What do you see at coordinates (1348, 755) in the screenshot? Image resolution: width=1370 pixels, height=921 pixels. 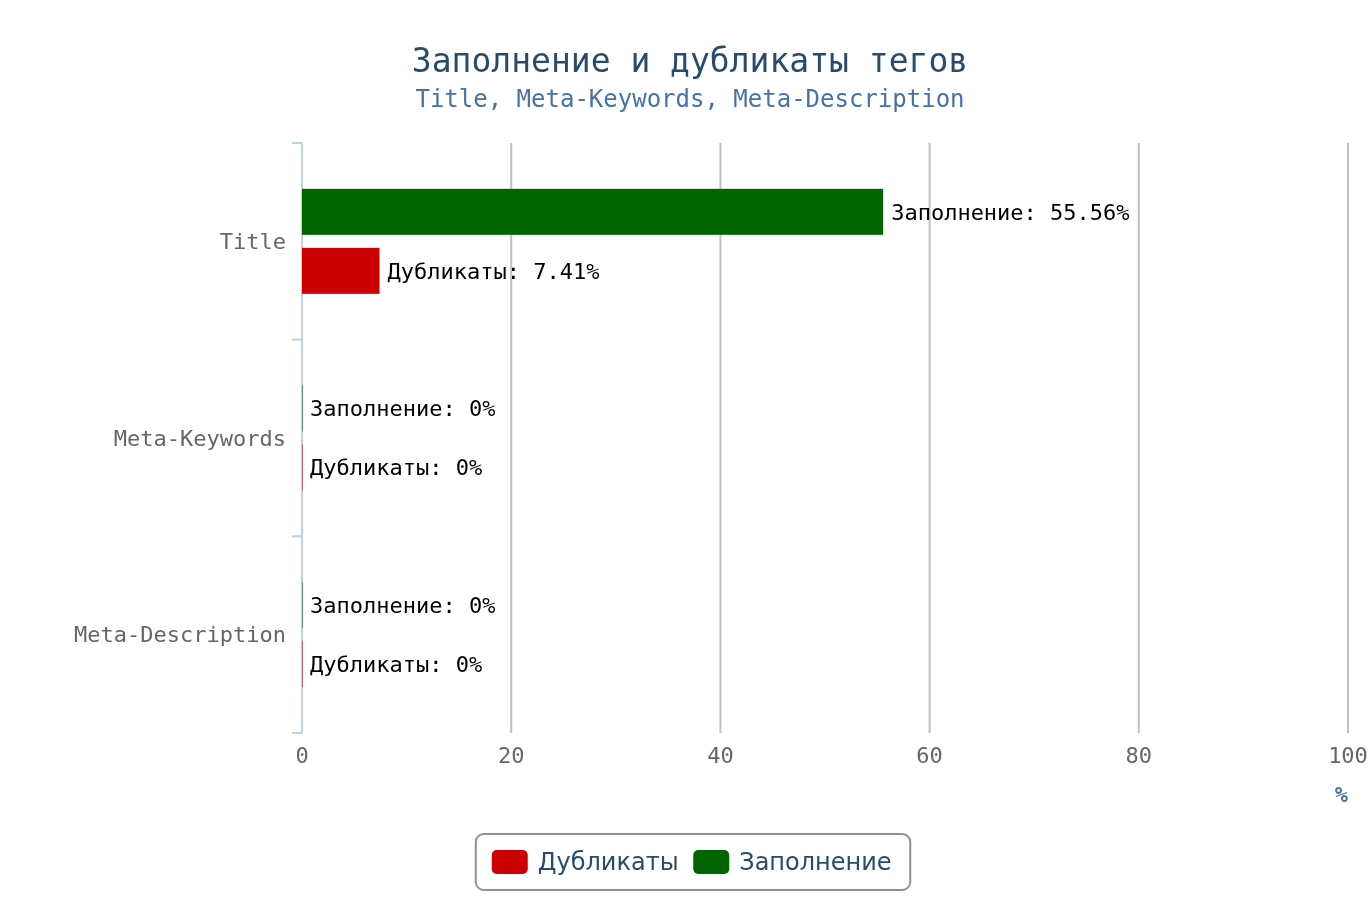 I see `x-tick-label: 100` at bounding box center [1348, 755].